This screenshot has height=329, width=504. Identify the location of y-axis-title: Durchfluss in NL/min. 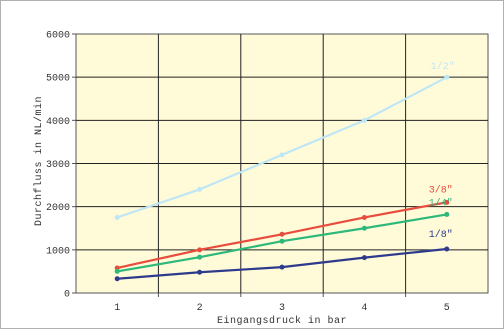
(39, 161).